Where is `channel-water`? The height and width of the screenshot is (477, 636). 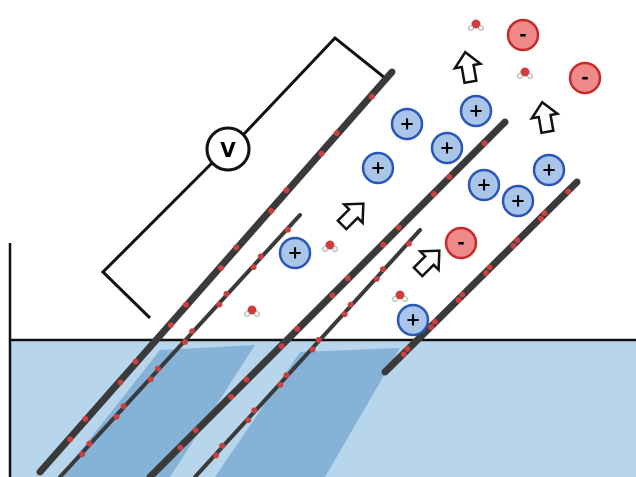 channel-water is located at coordinates (230, 411).